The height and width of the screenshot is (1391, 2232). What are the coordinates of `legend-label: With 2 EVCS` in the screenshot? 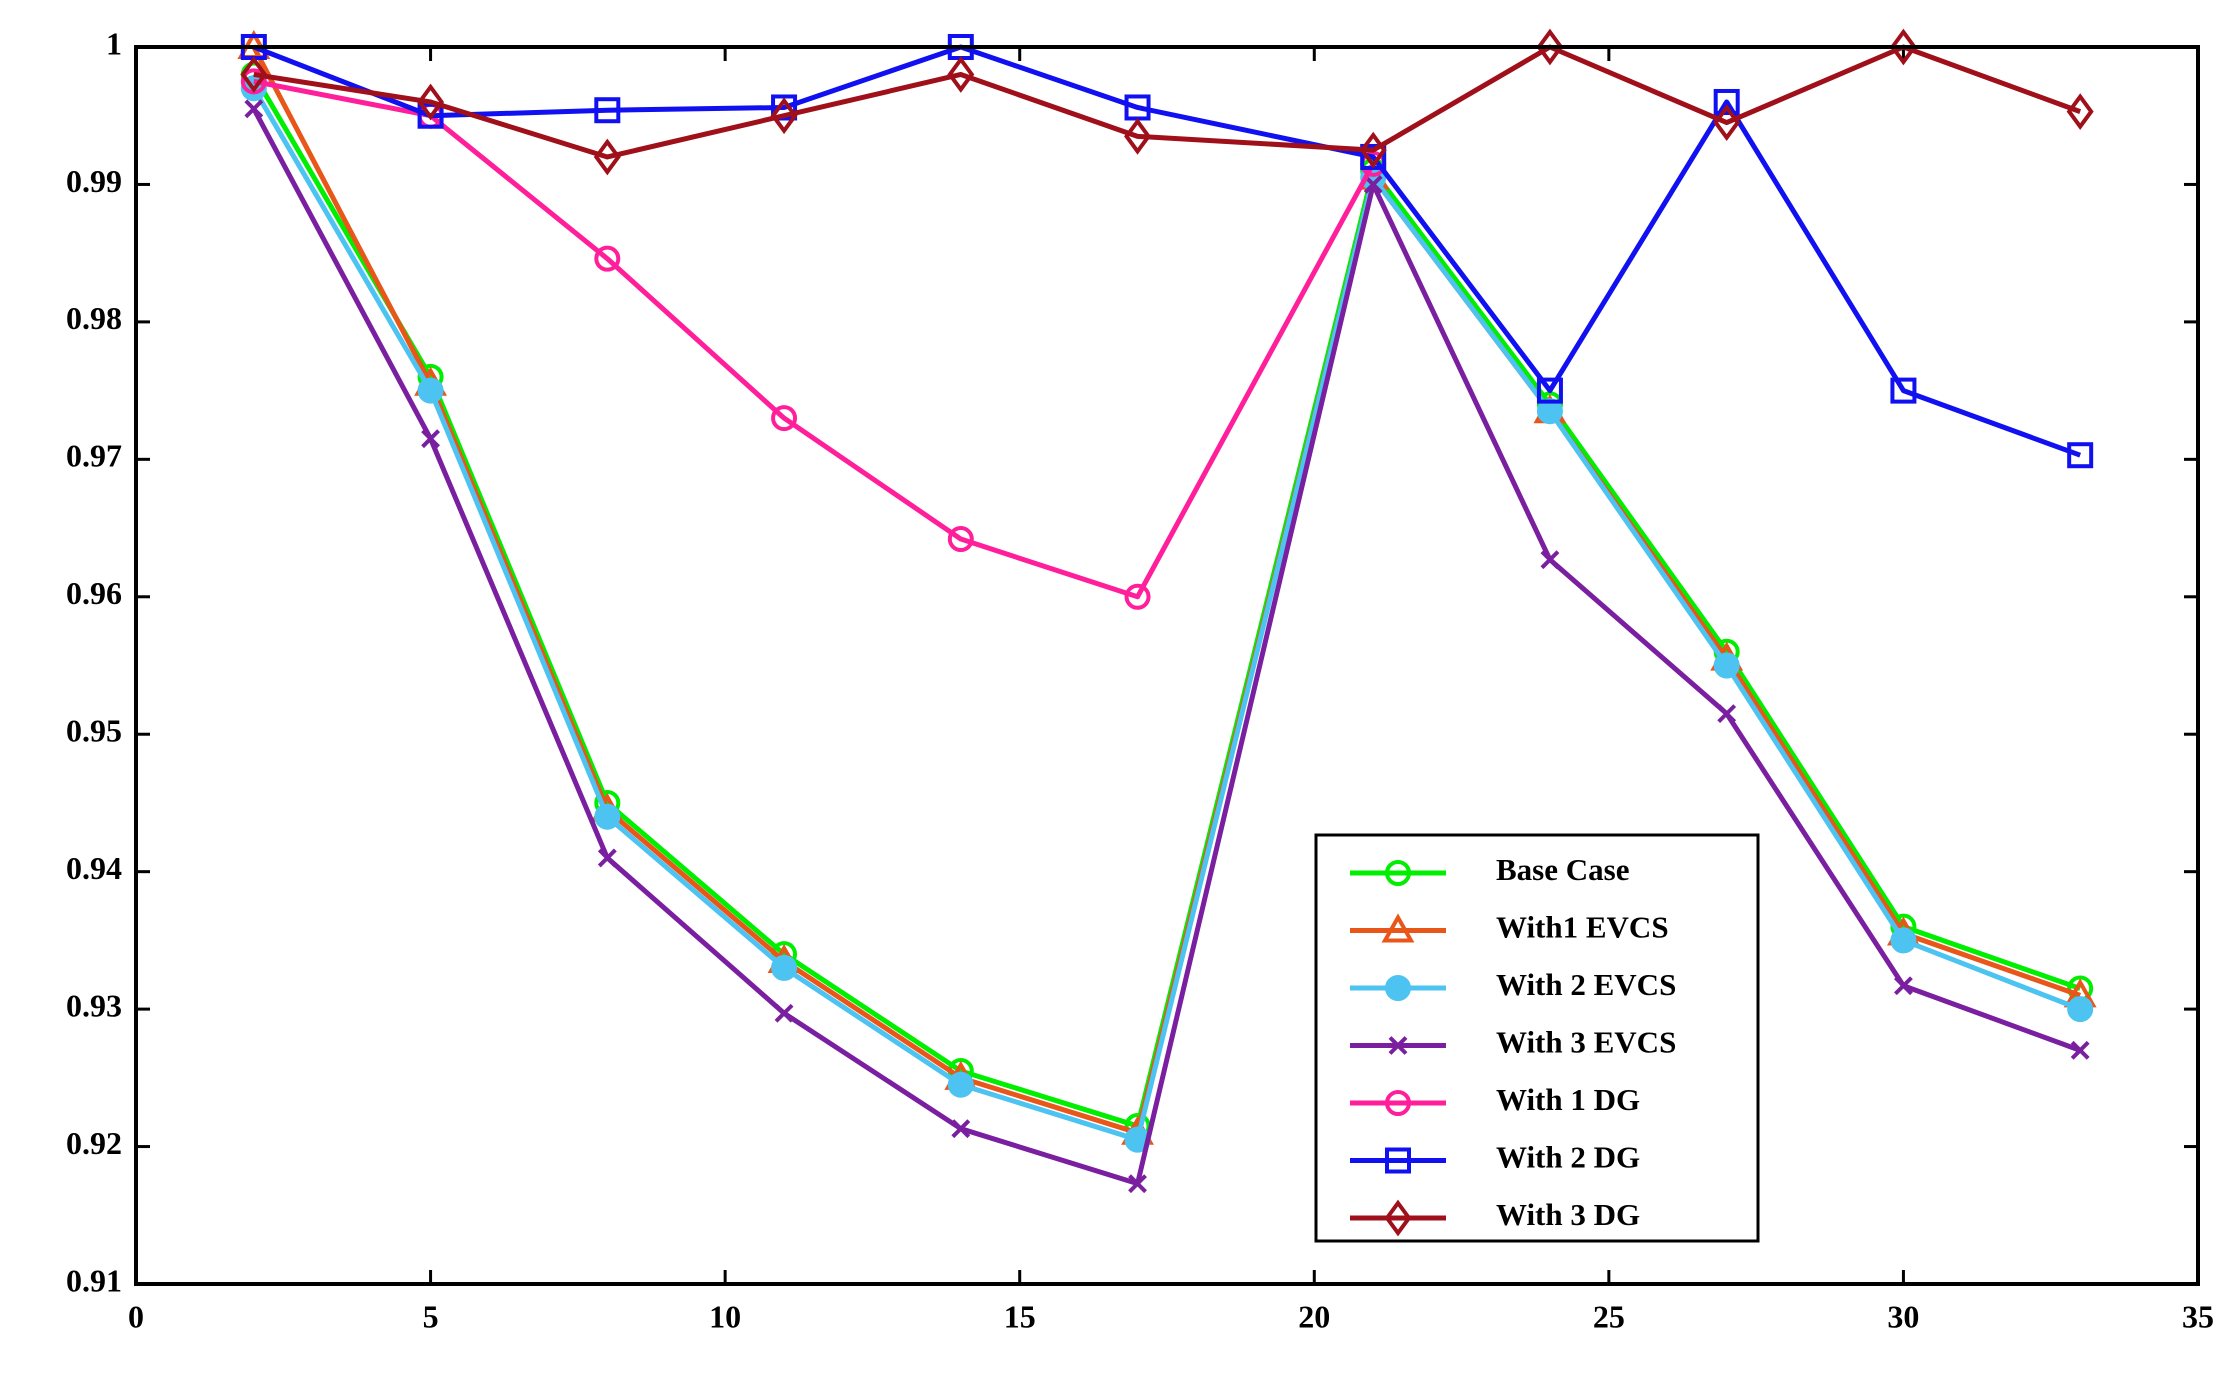 It's located at (1586, 984).